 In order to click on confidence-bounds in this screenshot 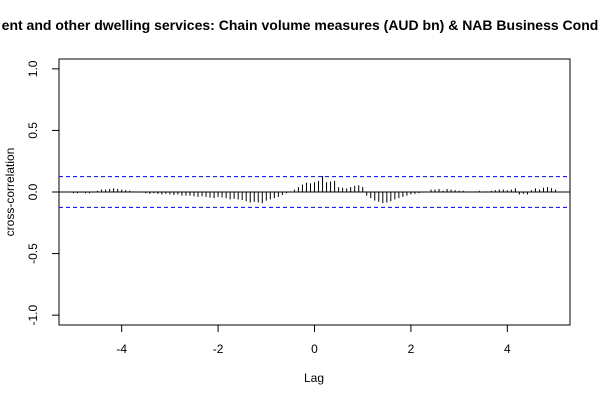, I will do `click(314, 192)`.